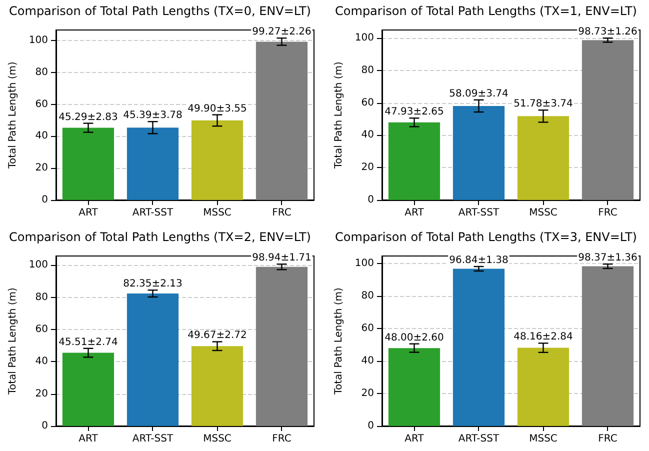  What do you see at coordinates (478, 260) in the screenshot?
I see `data-label: 96.84±1.38` at bounding box center [478, 260].